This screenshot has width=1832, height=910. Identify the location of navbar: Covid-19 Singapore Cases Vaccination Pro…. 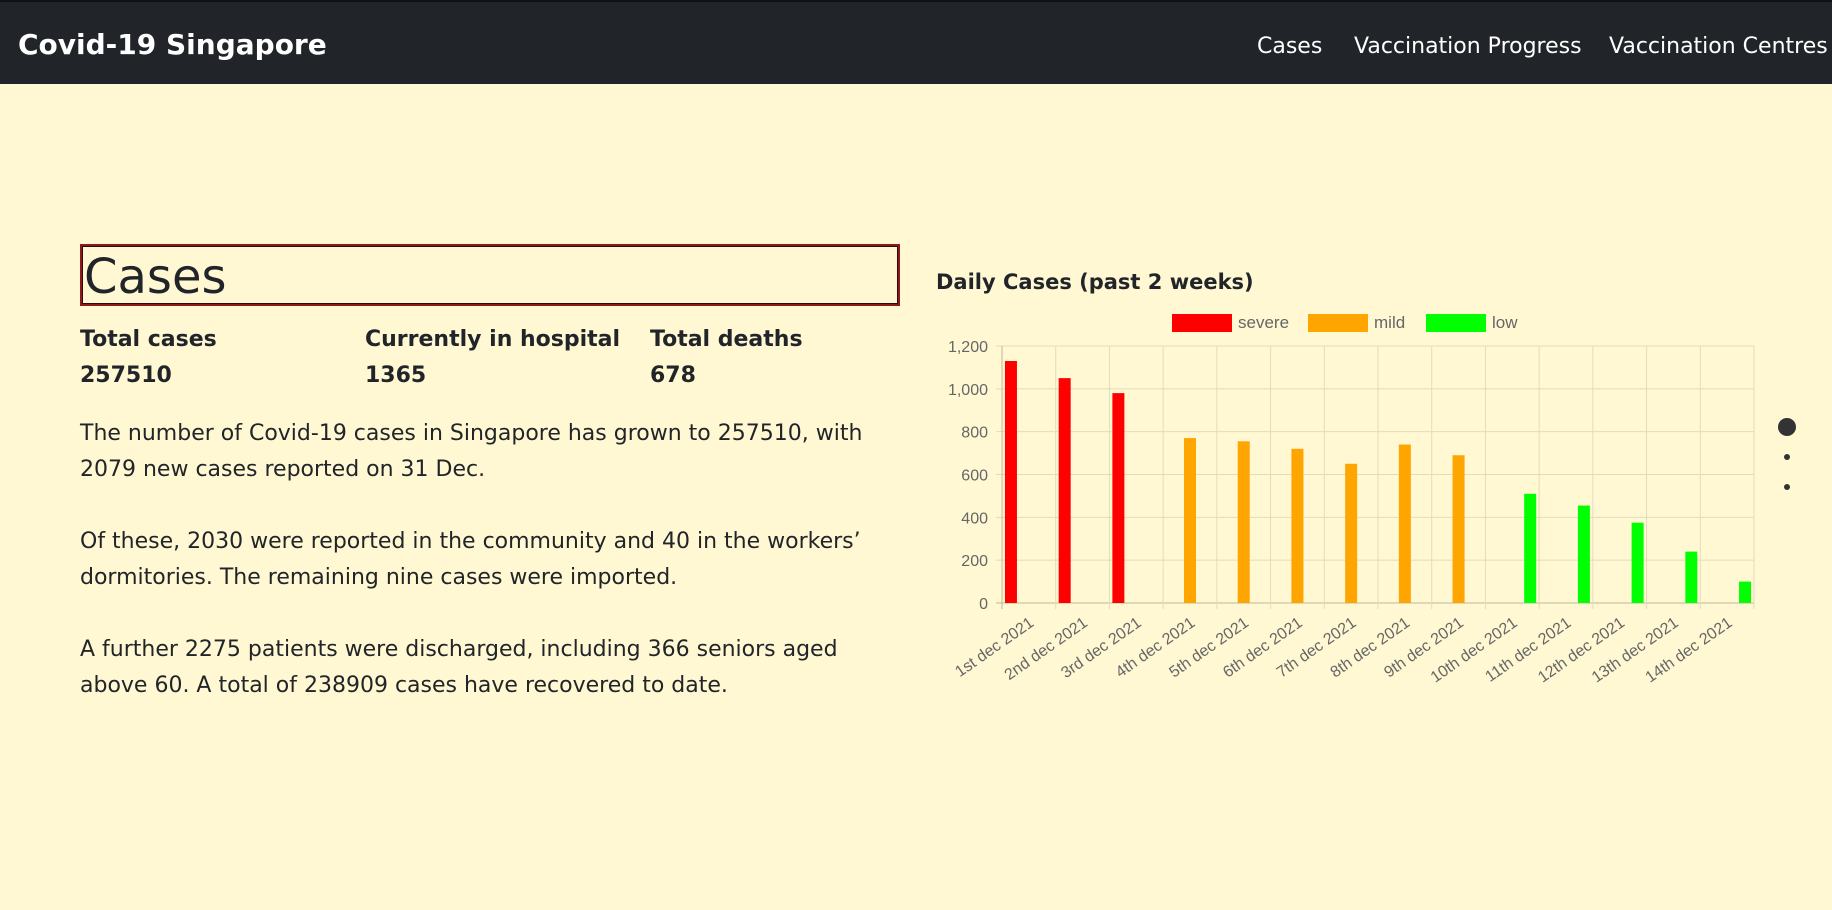
(916, 42).